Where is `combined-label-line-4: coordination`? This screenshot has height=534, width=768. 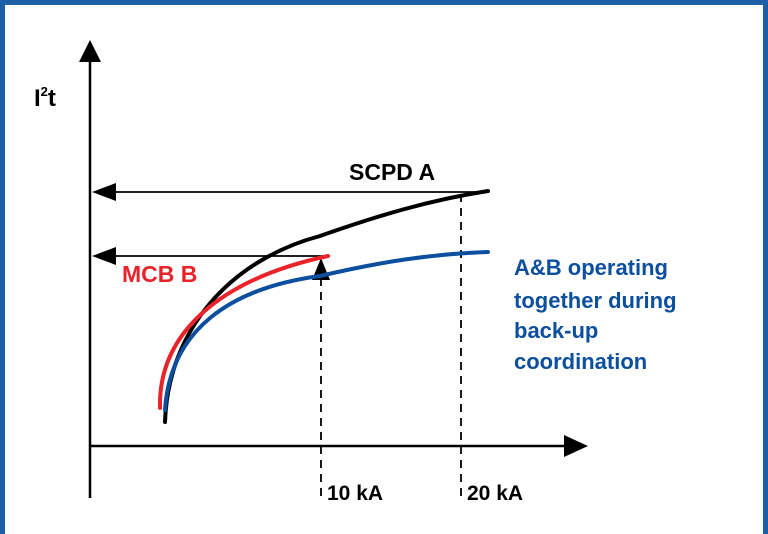 combined-label-line-4: coordination is located at coordinates (580, 361).